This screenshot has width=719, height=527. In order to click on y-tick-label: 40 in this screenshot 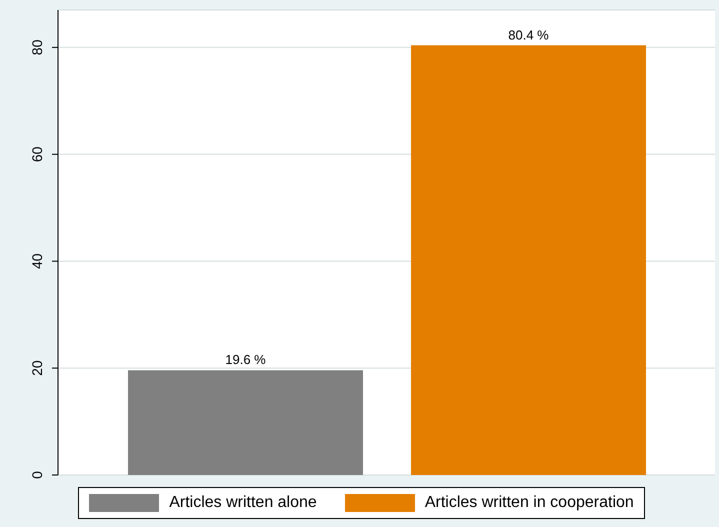, I will do `click(37, 261)`.